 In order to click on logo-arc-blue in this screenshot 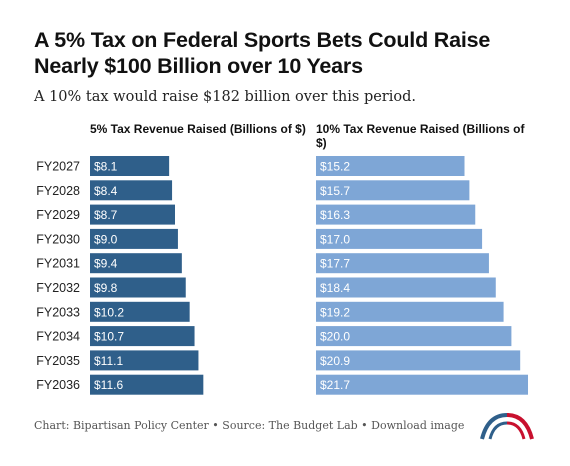, I will do `click(494, 426)`.